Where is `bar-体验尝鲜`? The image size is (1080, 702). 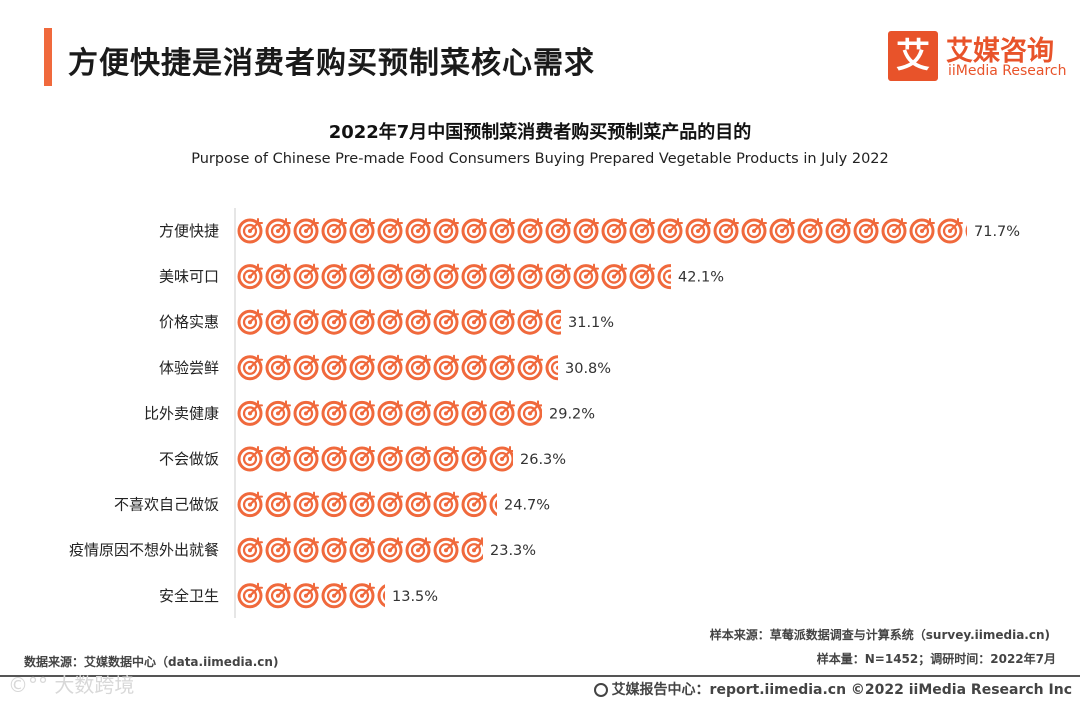
bar-体验尝鲜 is located at coordinates (397, 367).